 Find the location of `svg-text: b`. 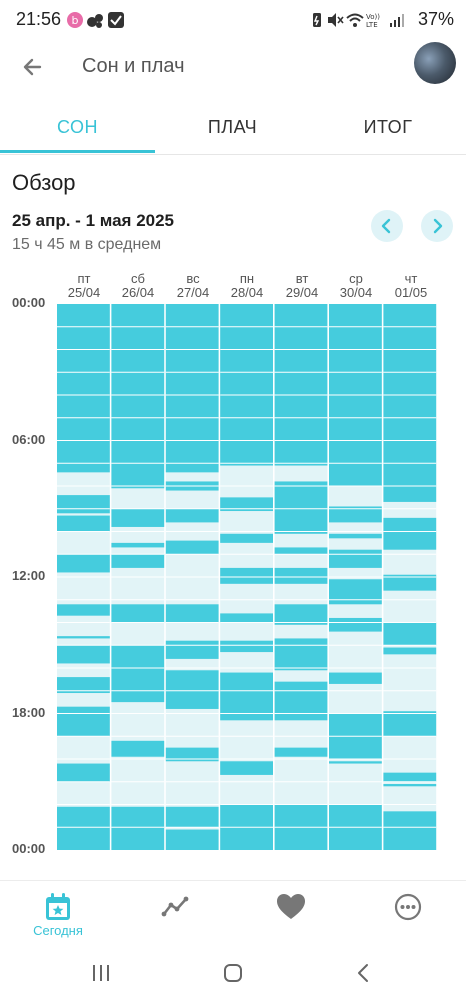

svg-text: b is located at coordinates (75, 20).